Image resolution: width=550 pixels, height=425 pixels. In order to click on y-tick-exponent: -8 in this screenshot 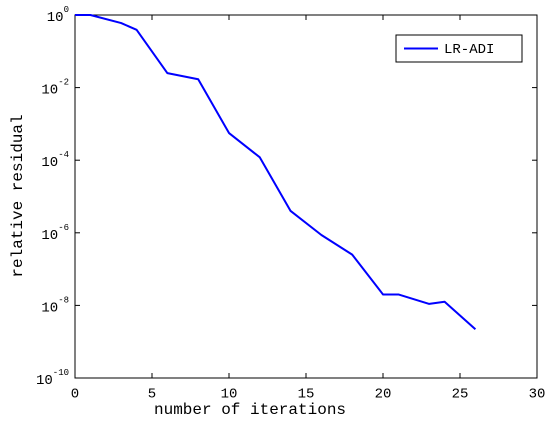, I will do `click(63, 301)`.